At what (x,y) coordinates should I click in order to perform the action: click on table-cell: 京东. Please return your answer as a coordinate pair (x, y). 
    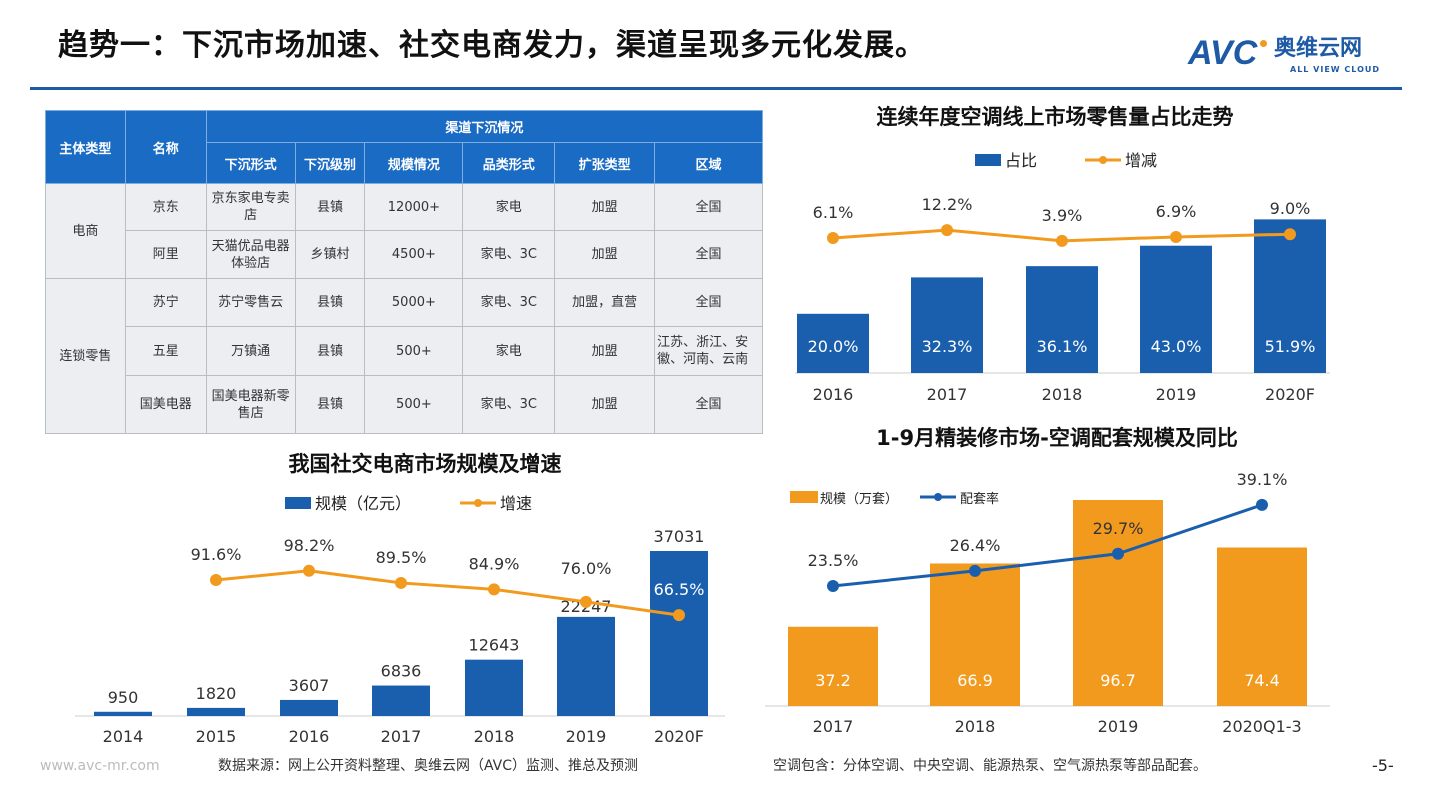
    Looking at the image, I should click on (165, 207).